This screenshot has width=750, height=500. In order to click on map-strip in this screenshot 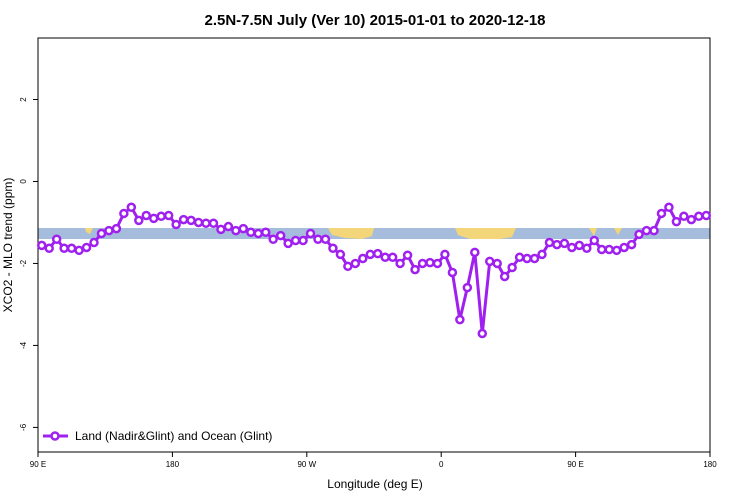, I will do `click(374, 233)`.